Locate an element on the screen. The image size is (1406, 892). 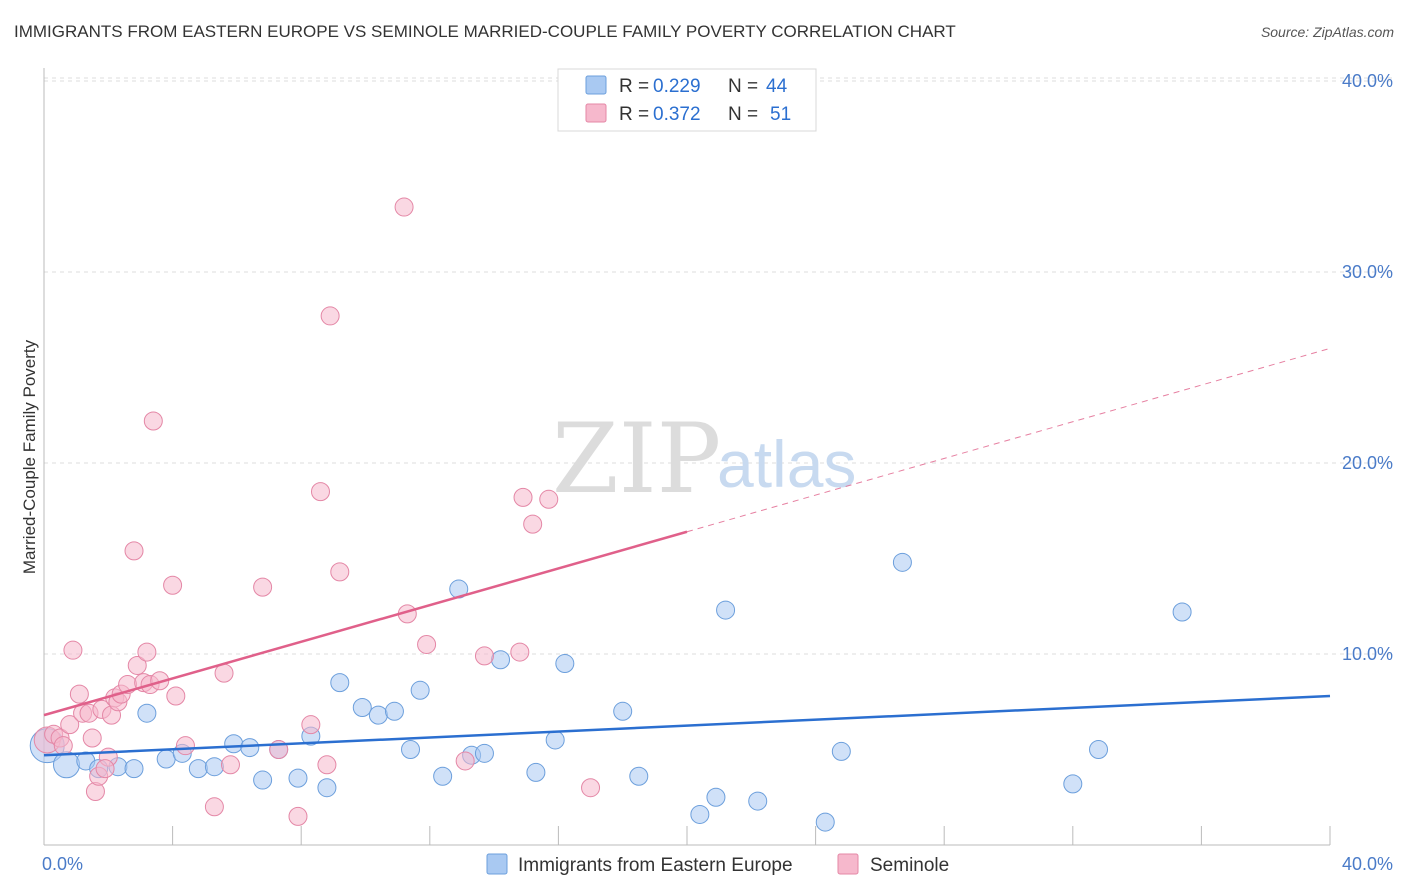
series-legend: Immigrants from Eastern Europe Seminole is located at coordinates (717, 864).